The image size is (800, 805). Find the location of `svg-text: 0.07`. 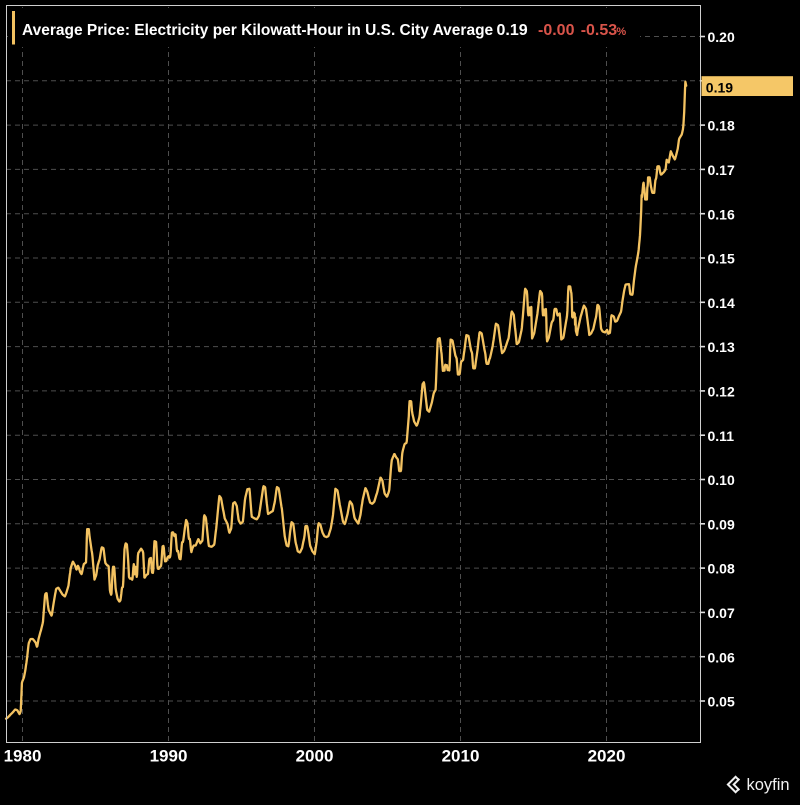

svg-text: 0.07 is located at coordinates (721, 613).